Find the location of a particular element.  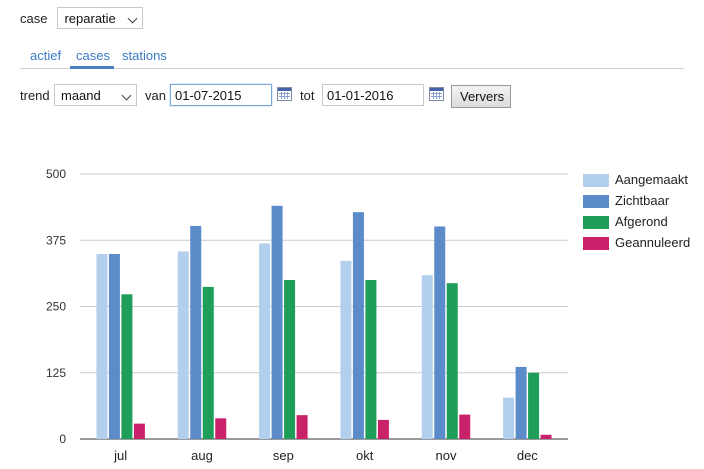

y-tick-label: 375 is located at coordinates (56, 240).